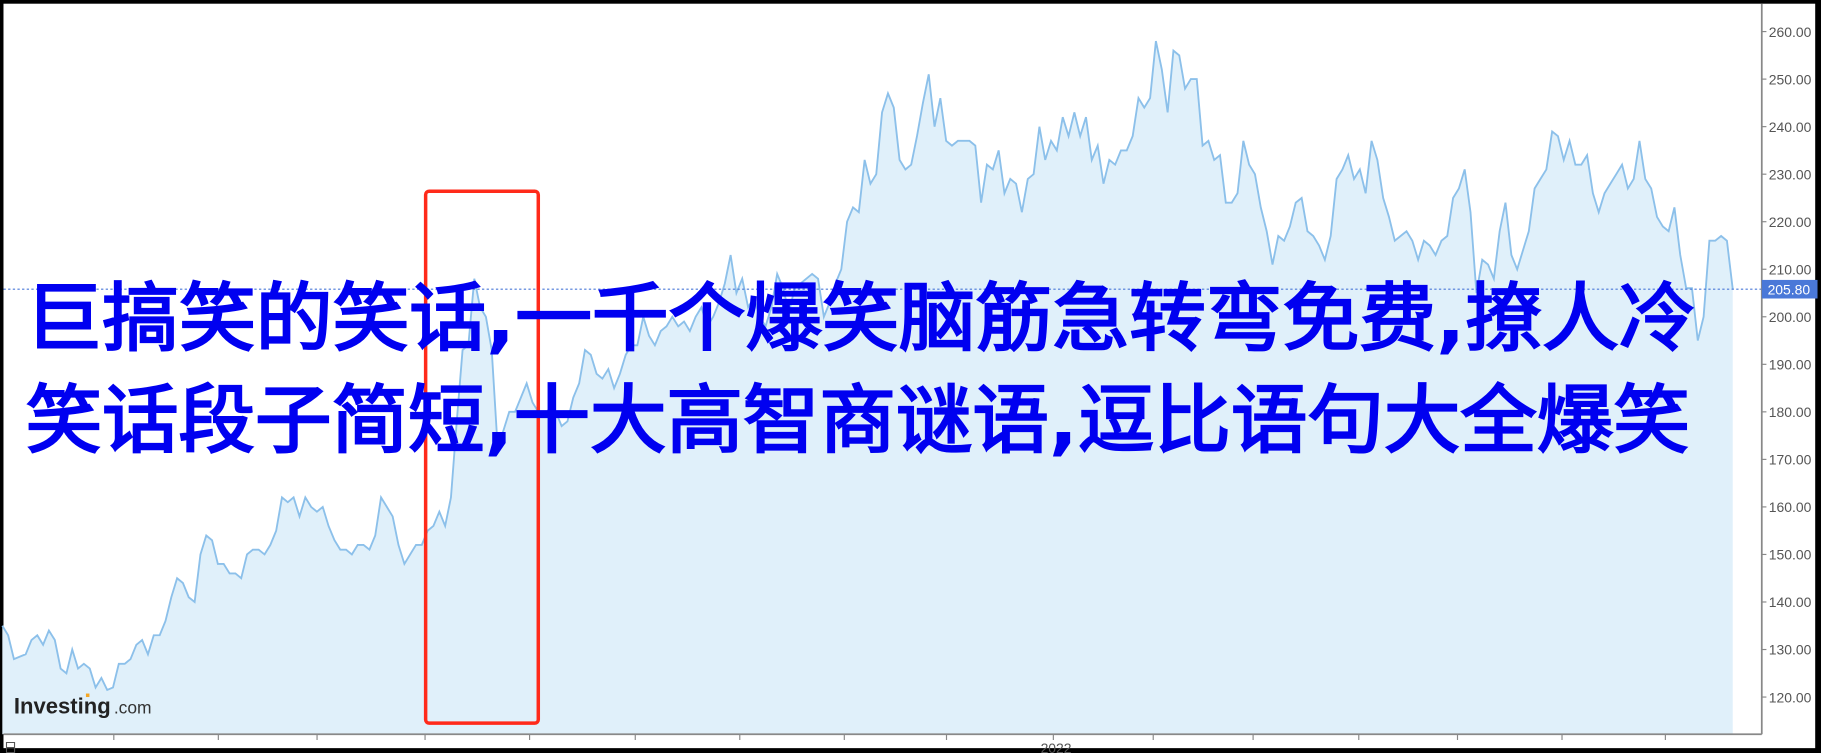 The width and height of the screenshot is (1821, 753). I want to click on y-tick-label: 170.00, so click(1790, 460).